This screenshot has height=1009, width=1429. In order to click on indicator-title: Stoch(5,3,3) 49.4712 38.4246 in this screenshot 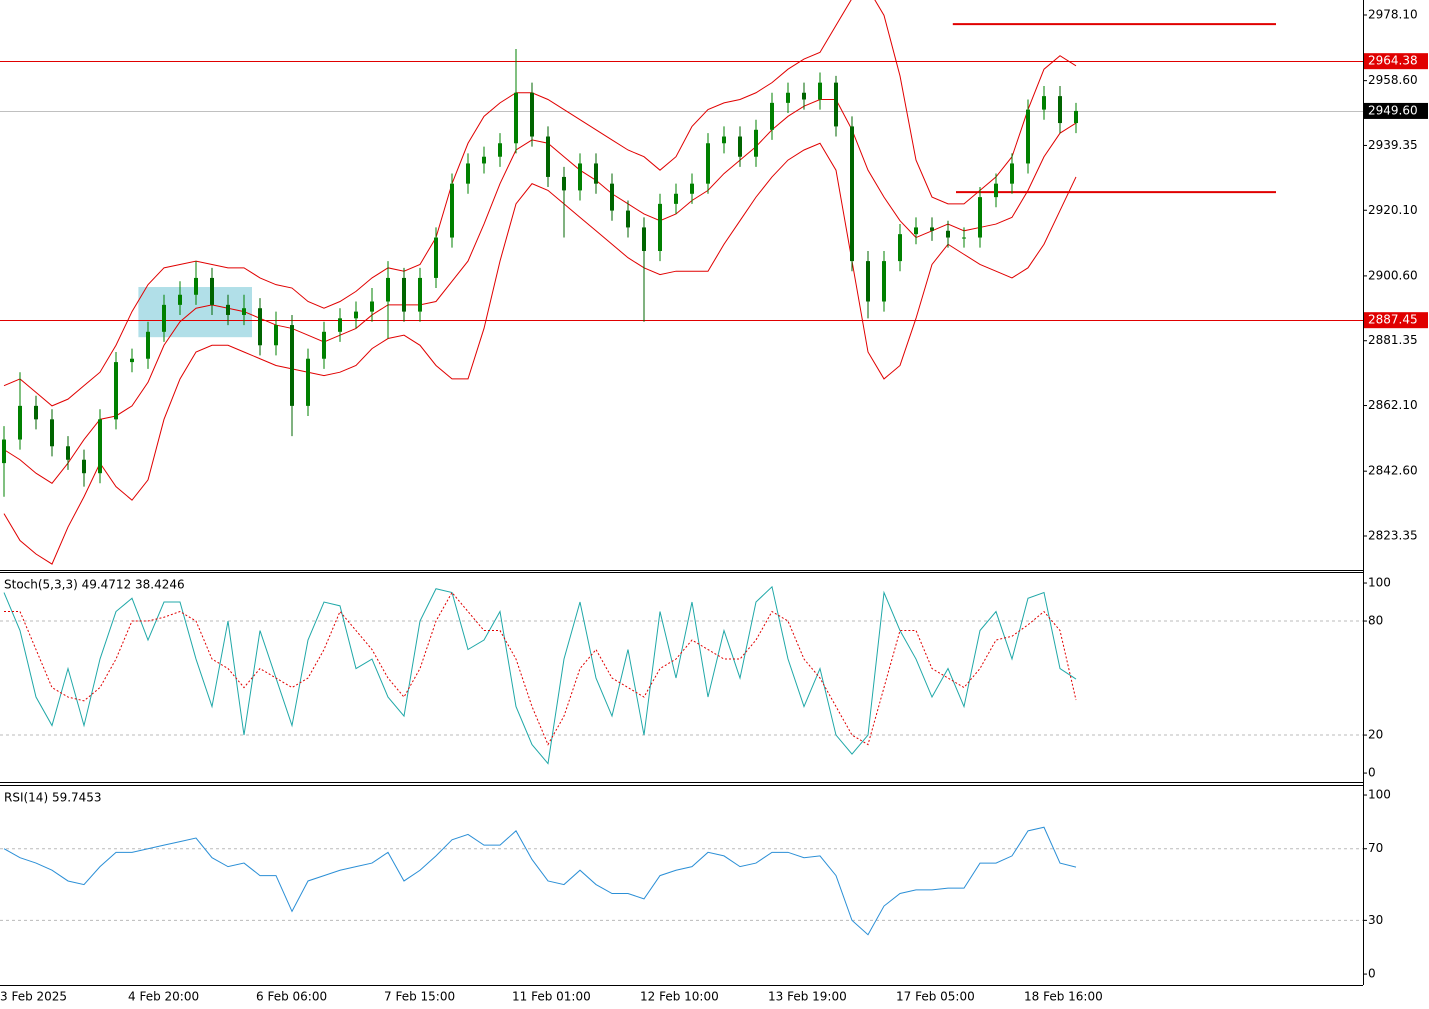, I will do `click(94, 585)`.